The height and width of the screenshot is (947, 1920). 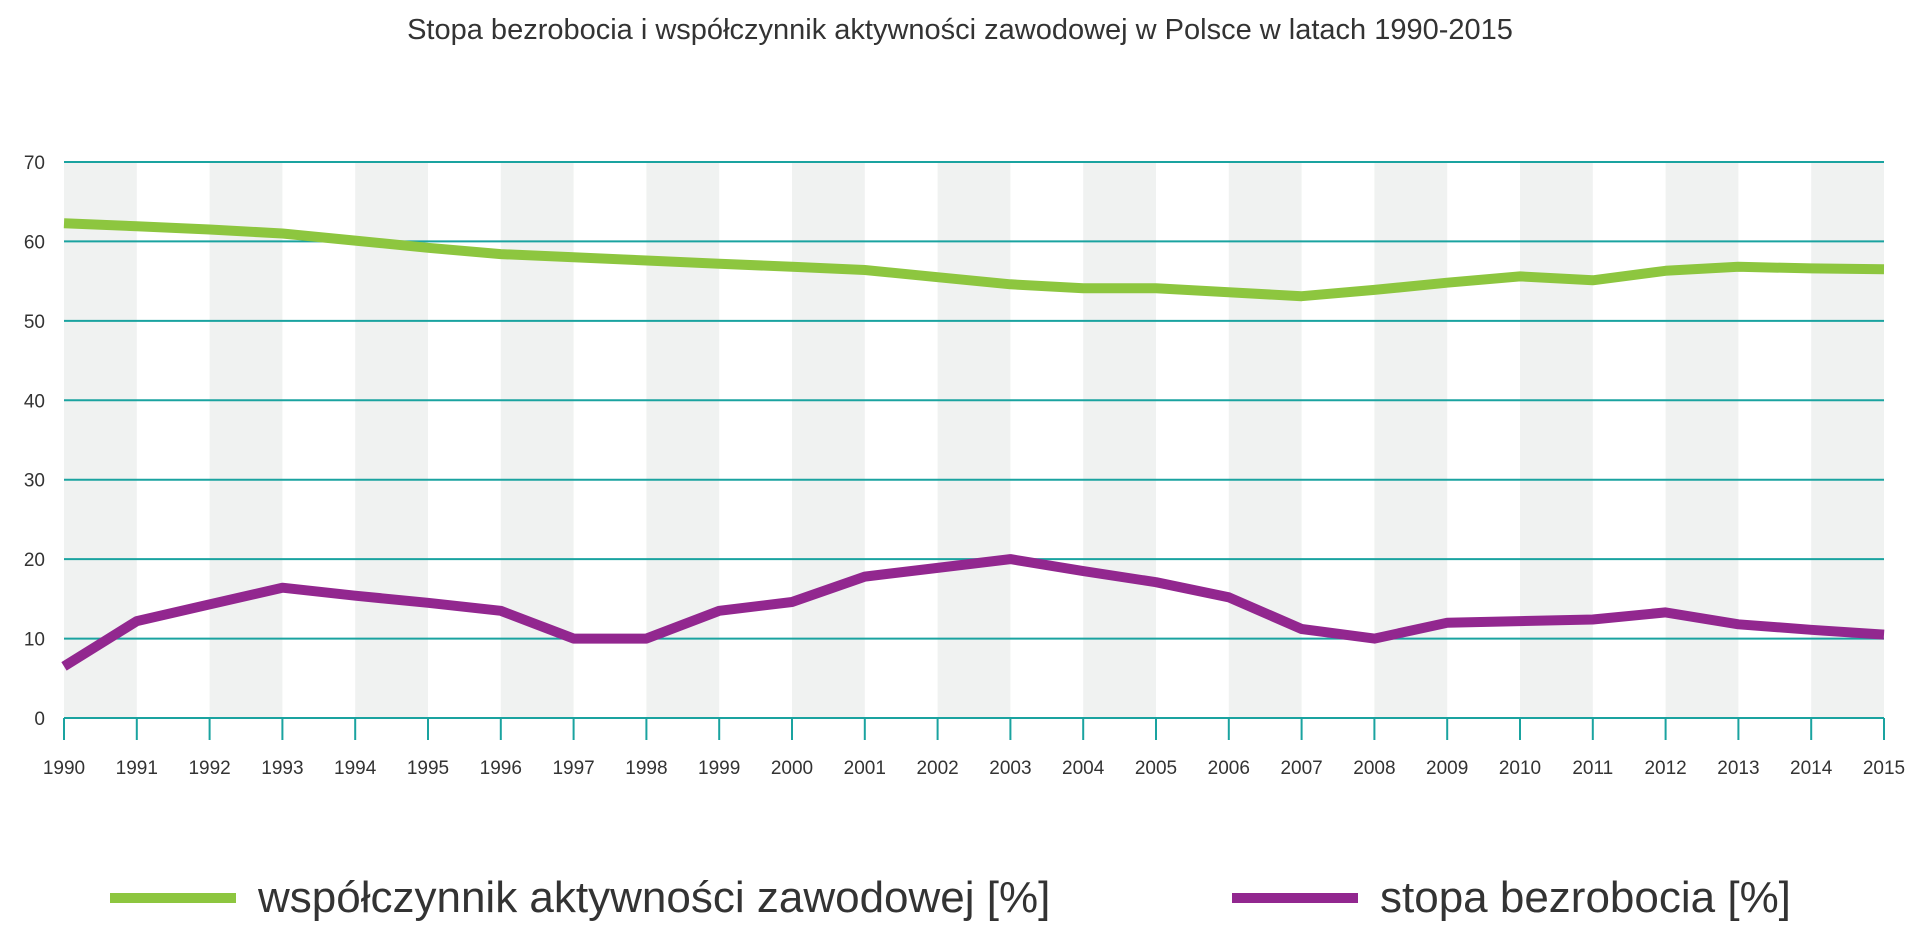 I want to click on x-tick-label: 1998, so click(x=646, y=768).